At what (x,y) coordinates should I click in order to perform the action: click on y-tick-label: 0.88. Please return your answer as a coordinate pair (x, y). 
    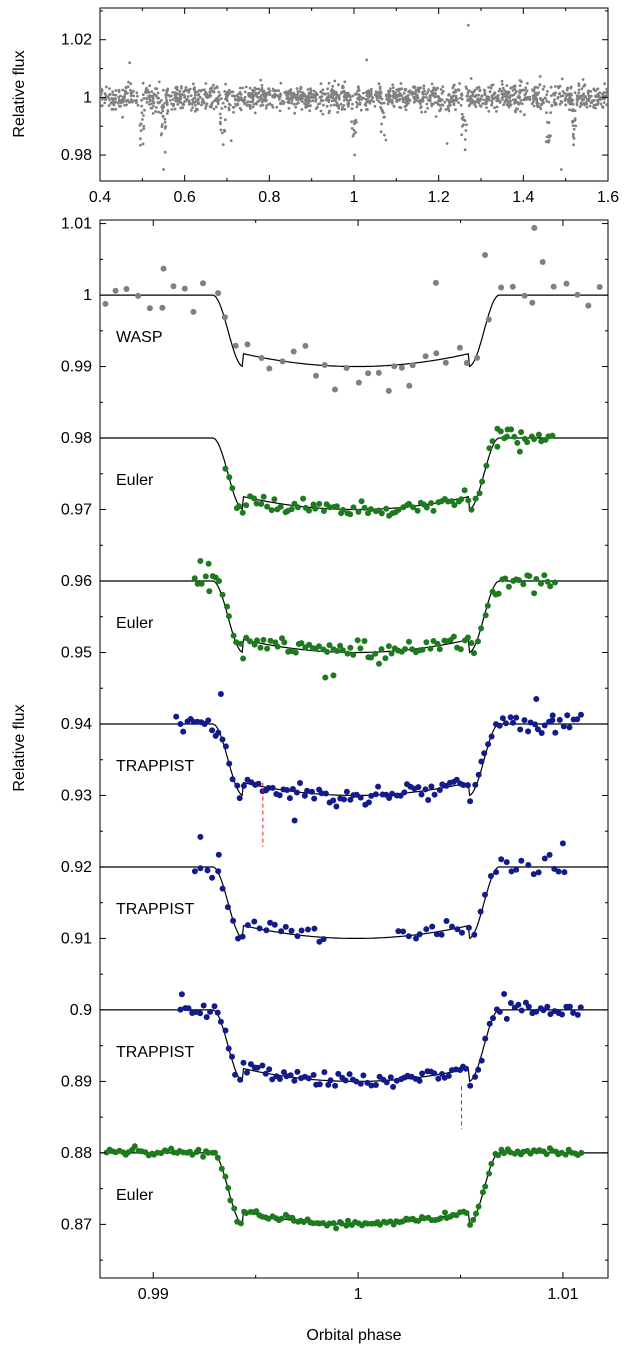
    Looking at the image, I should click on (76, 1153).